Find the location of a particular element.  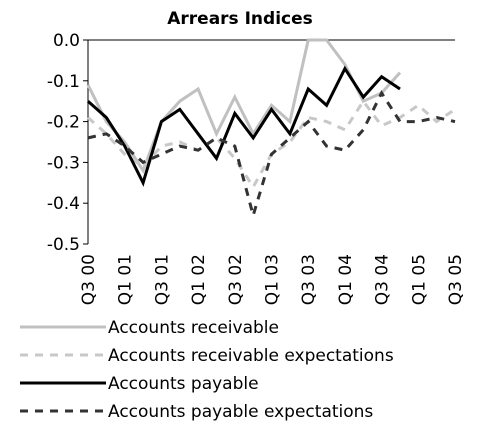

y-tick-label: -0.5 is located at coordinates (63, 245).